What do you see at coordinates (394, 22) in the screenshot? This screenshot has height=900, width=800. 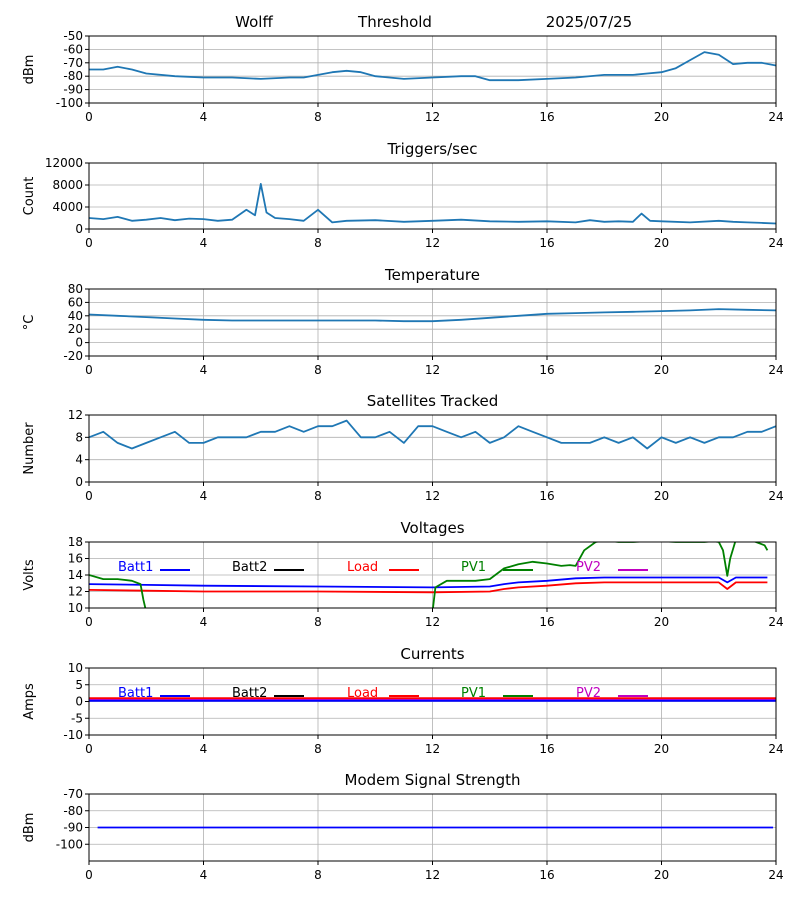 I see `header-mode: Threshold` at bounding box center [394, 22].